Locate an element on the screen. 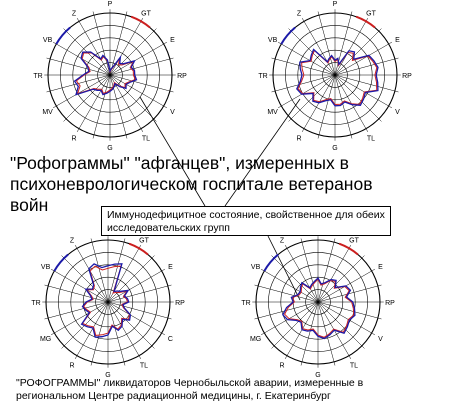 This screenshot has width=453, height=419. axis-label: P is located at coordinates (335, 4).